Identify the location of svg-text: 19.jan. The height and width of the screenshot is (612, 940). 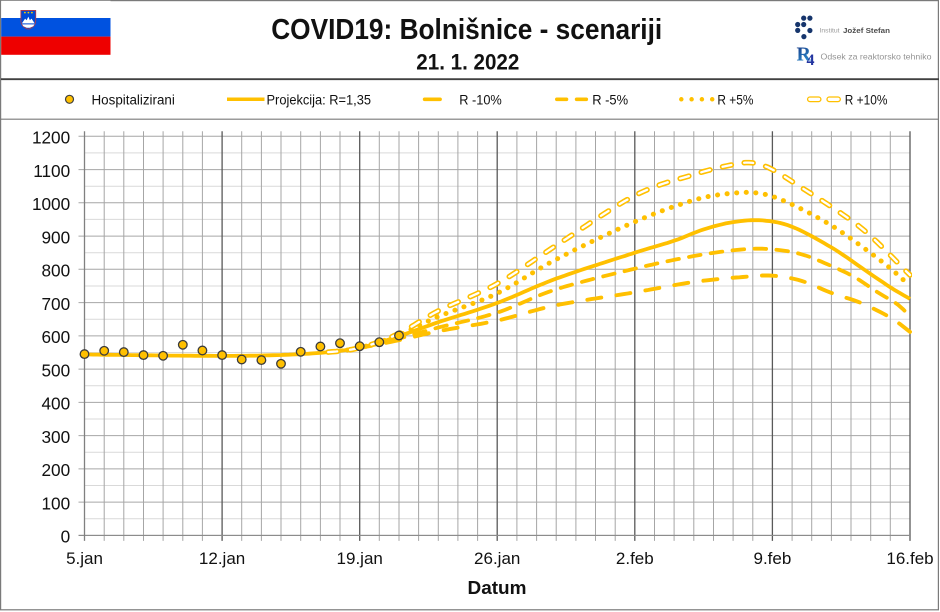
(360, 558).